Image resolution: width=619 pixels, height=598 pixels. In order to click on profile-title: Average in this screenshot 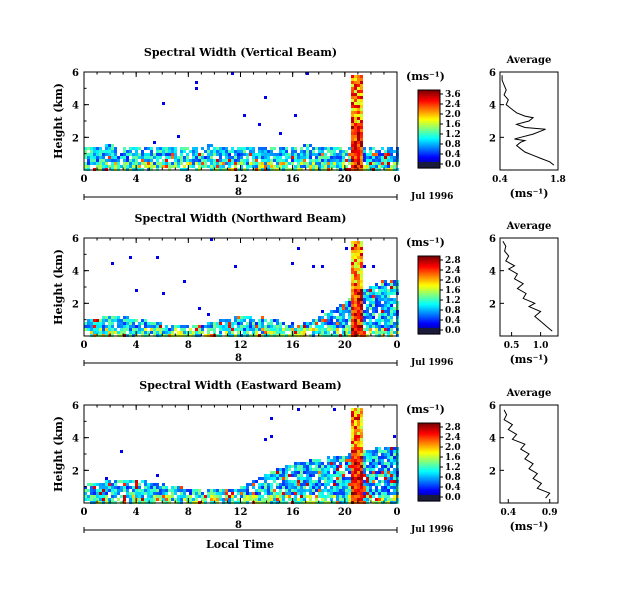, I will do `click(529, 226)`.